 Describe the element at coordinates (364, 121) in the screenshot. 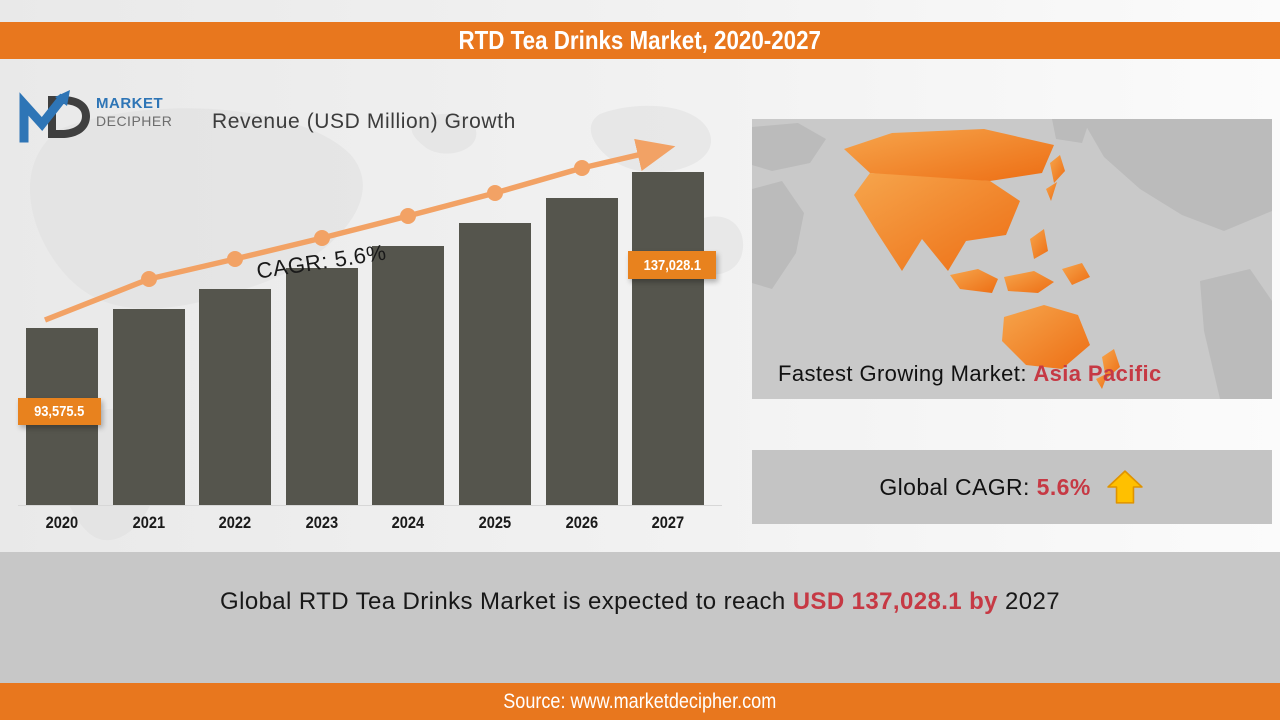

I see `chart-subtitle: Revenue (USD Million) Growth` at that location.